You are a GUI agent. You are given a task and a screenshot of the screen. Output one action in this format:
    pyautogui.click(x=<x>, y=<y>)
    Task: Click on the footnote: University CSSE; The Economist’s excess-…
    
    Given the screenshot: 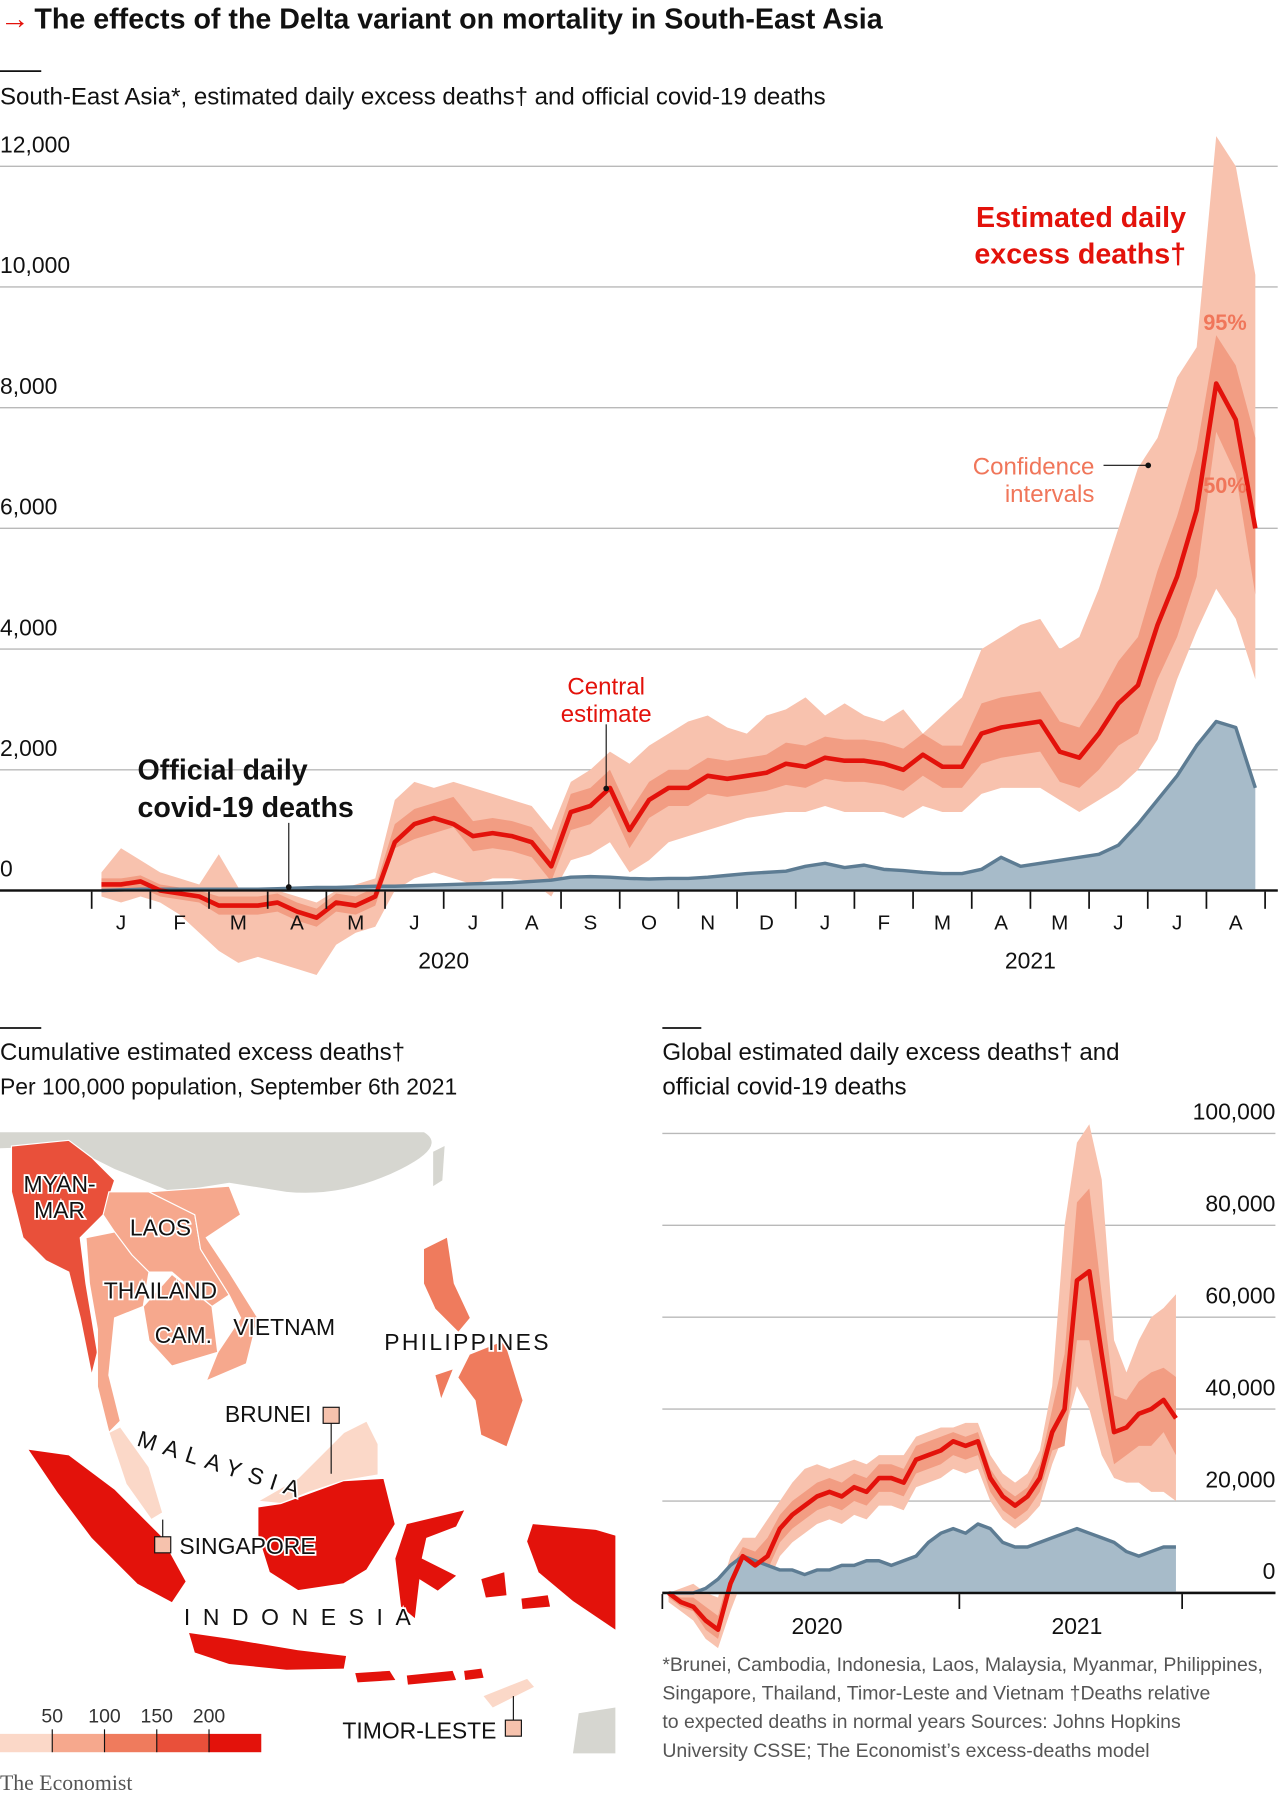 What is the action you would take?
    pyautogui.click(x=905, y=1751)
    